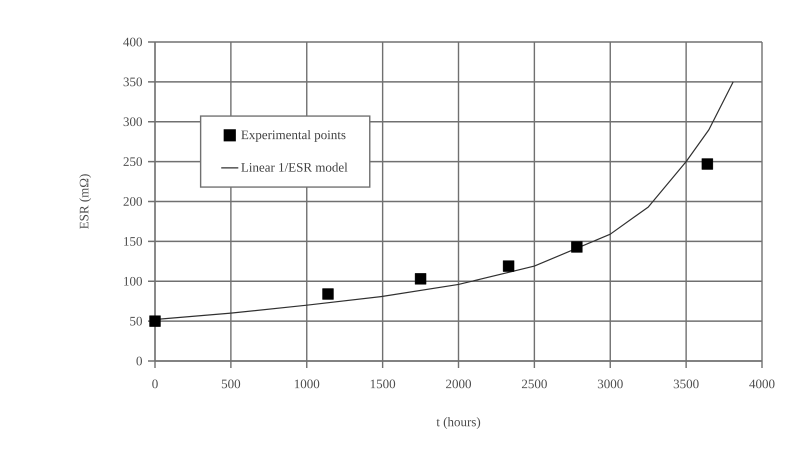  What do you see at coordinates (459, 384) in the screenshot?
I see `x-tick-label: 2000` at bounding box center [459, 384].